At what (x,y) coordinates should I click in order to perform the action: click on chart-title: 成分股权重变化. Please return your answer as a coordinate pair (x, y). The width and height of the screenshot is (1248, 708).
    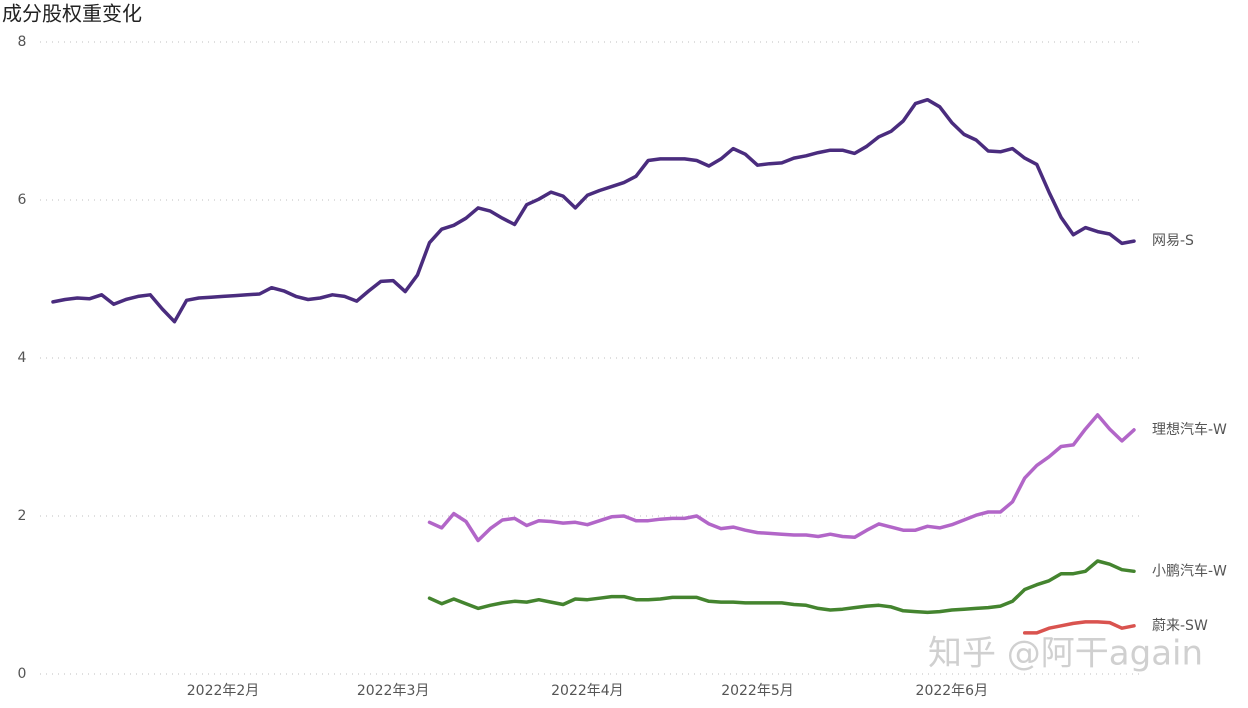
    Looking at the image, I should click on (72, 14).